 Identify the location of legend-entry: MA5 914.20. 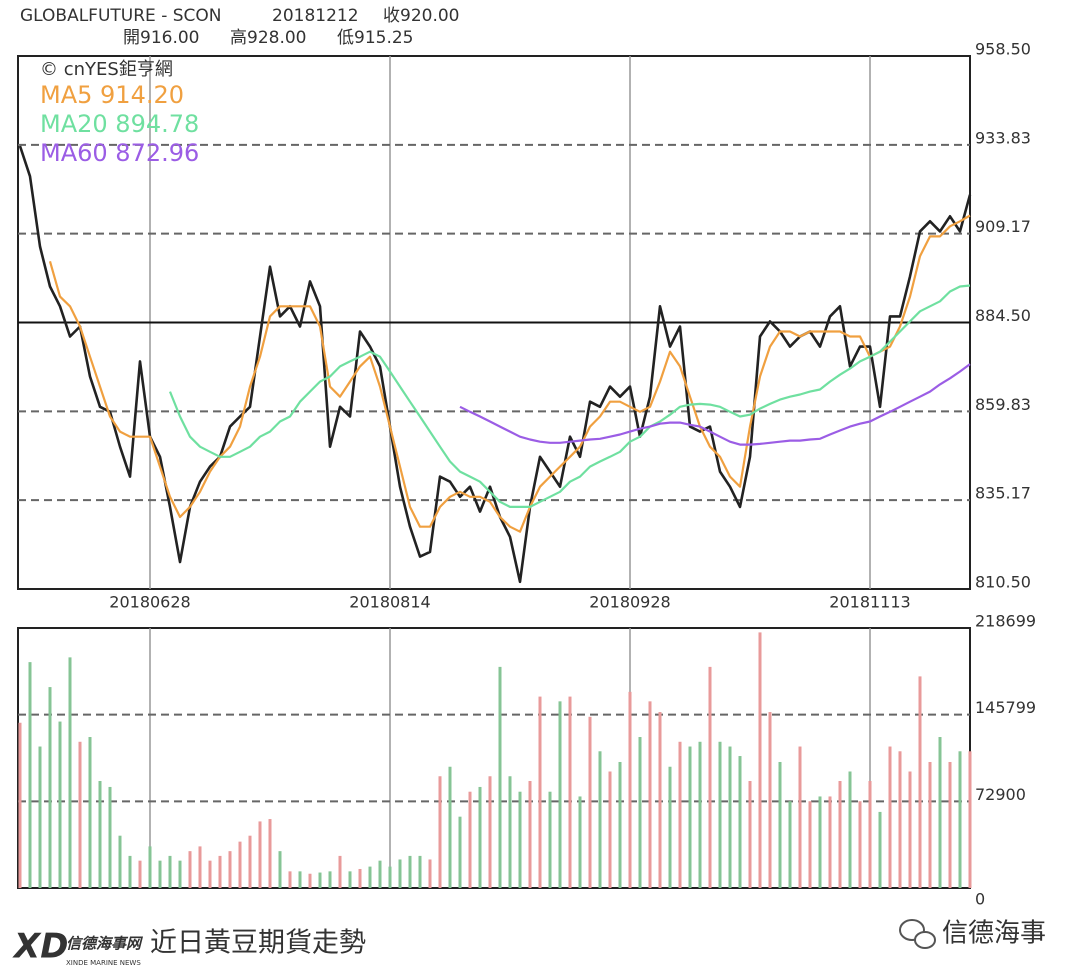
(112, 95).